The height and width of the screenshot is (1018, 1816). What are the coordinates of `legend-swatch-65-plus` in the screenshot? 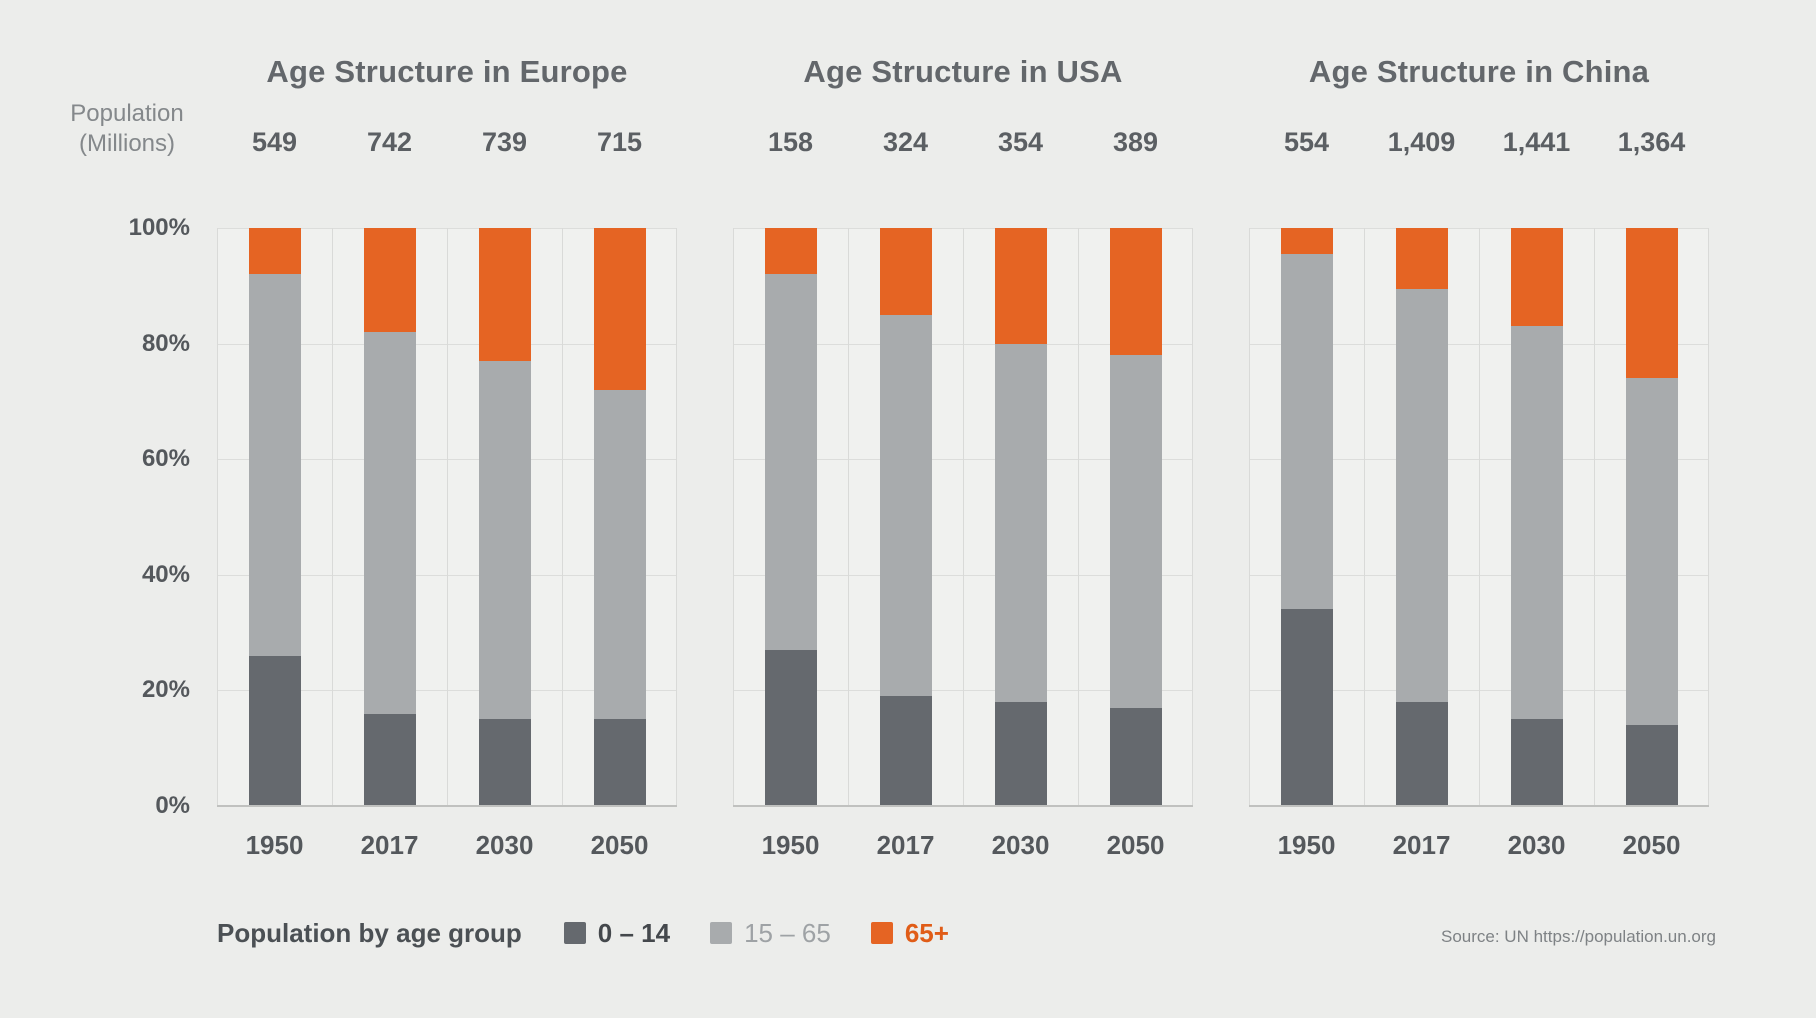 It's located at (881, 933).